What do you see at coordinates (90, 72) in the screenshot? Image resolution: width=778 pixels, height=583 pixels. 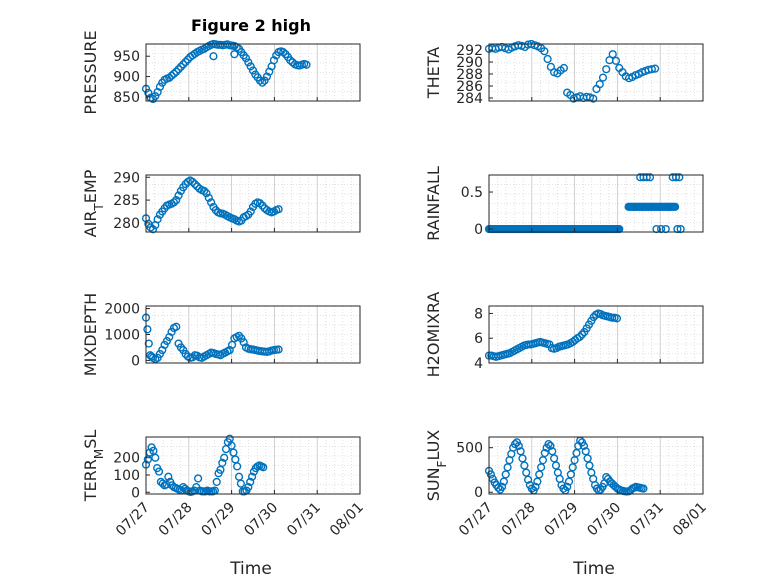 I see `ylabel-pressure: PRESSURE` at bounding box center [90, 72].